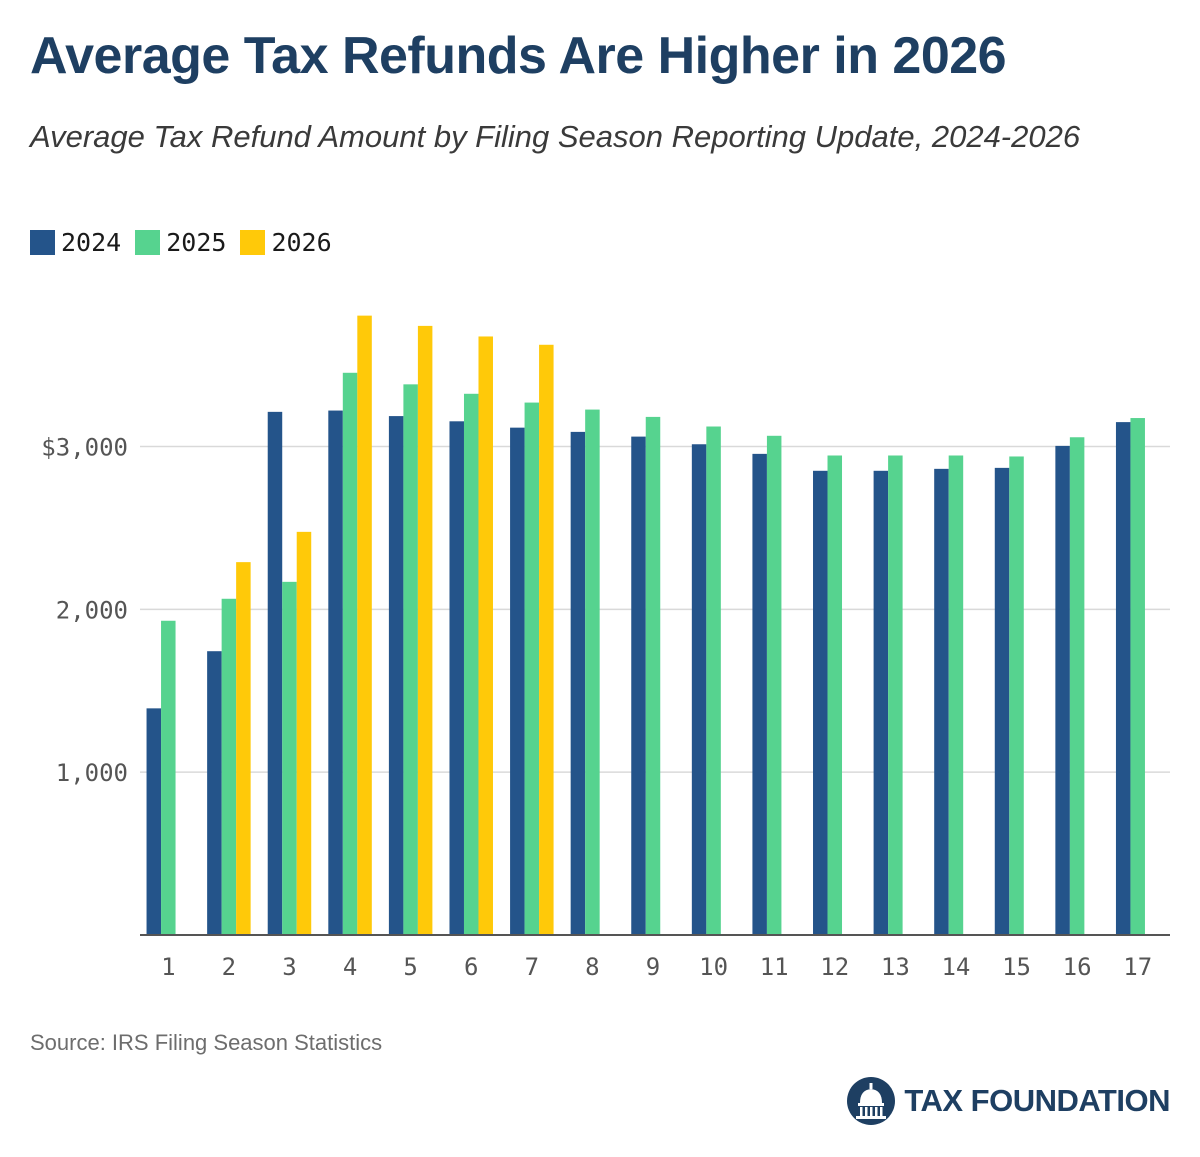  Describe the element at coordinates (834, 967) in the screenshot. I see `x-tick-label: 12` at that location.